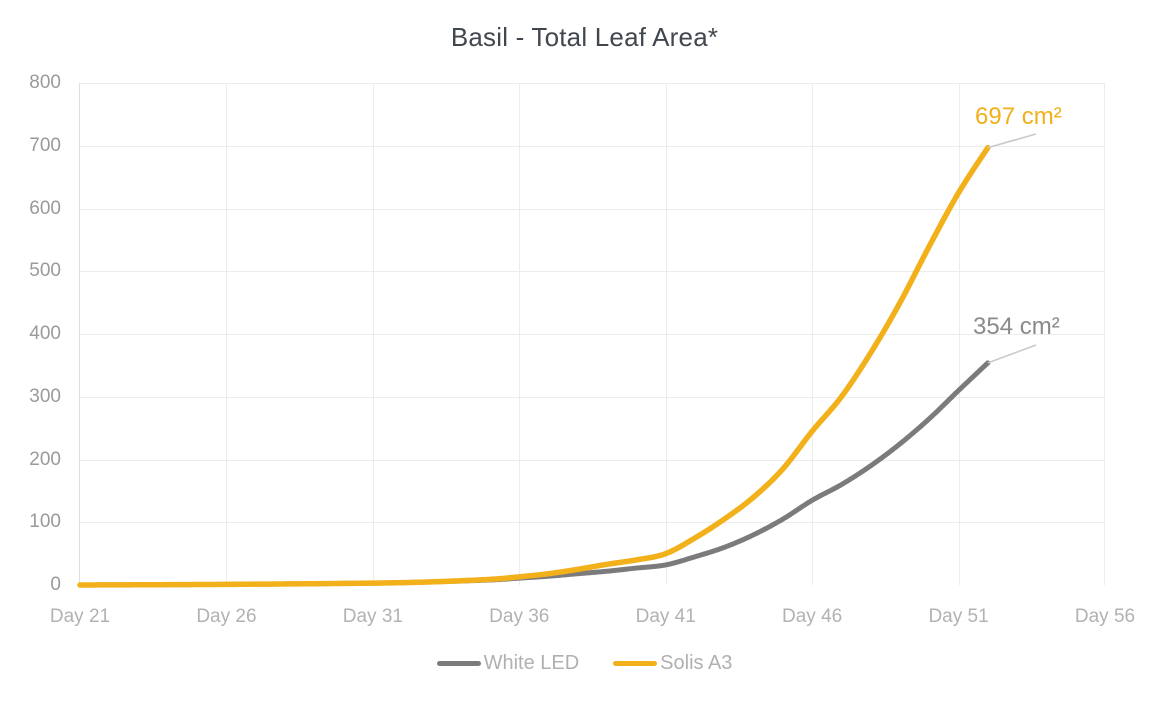 The width and height of the screenshot is (1169, 701). I want to click on data-label-solis-a3: 697 cm², so click(1018, 116).